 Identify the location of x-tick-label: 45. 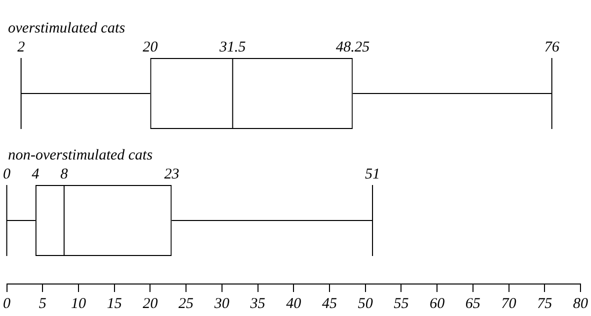
(330, 304).